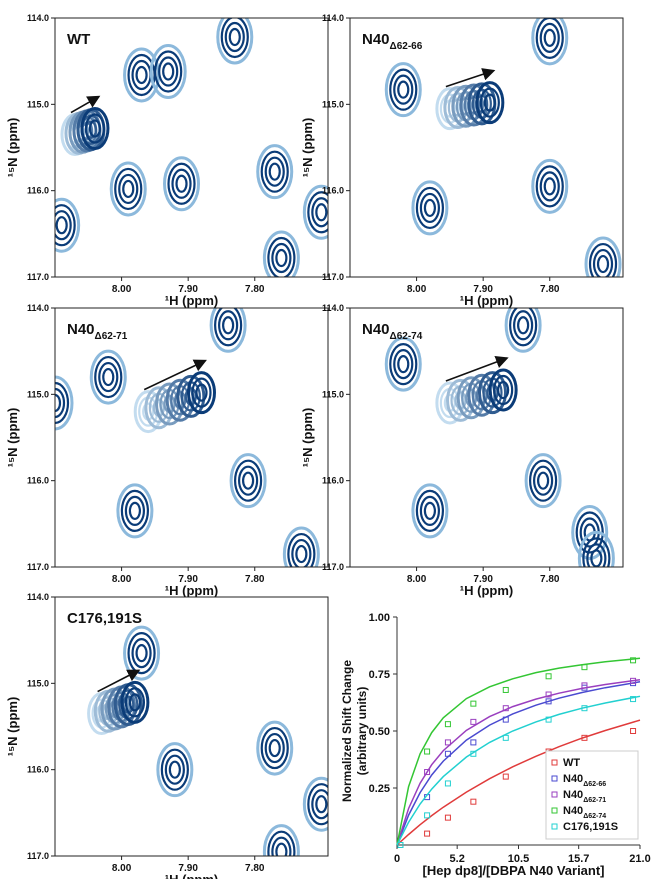  Describe the element at coordinates (486, 590) in the screenshot. I see `x-axis-label: ¹H (ppm)` at that location.